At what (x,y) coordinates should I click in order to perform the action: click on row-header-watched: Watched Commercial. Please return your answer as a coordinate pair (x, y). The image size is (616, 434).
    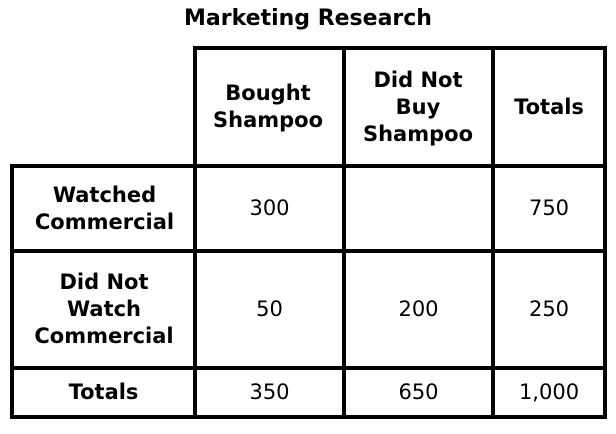
    Looking at the image, I should click on (104, 208).